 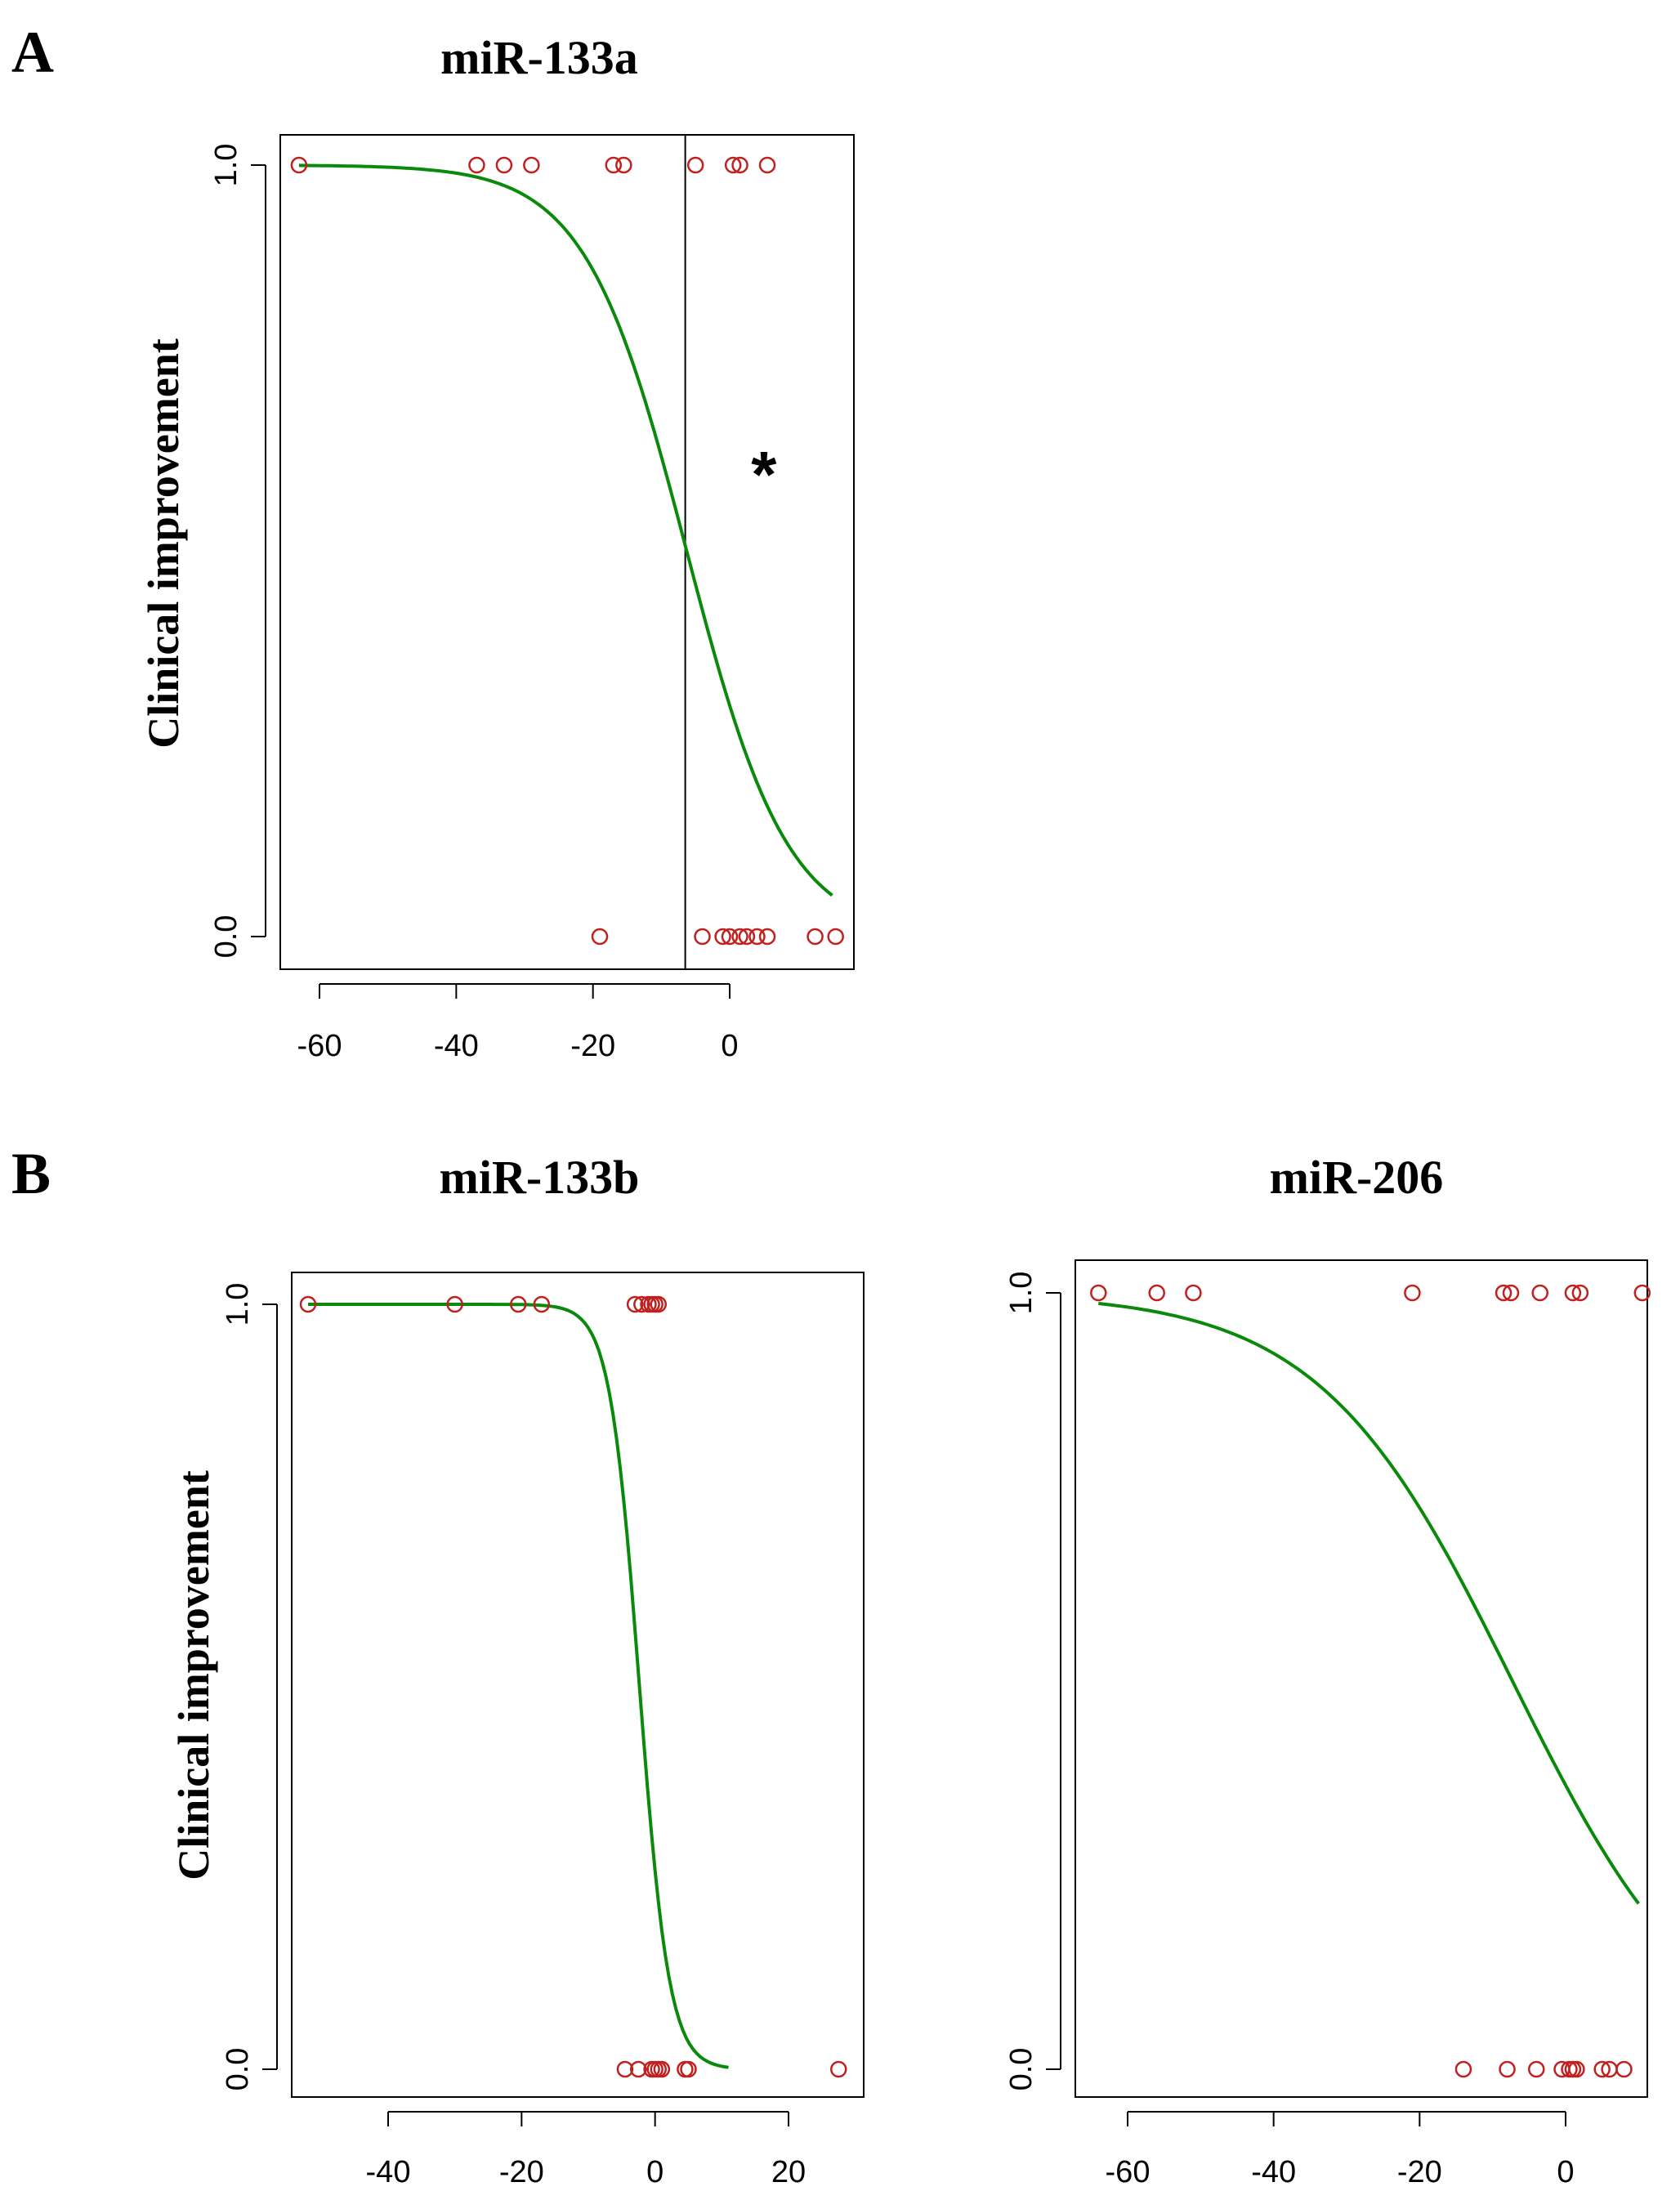 What do you see at coordinates (764, 474) in the screenshot?
I see `significance-marker: *` at bounding box center [764, 474].